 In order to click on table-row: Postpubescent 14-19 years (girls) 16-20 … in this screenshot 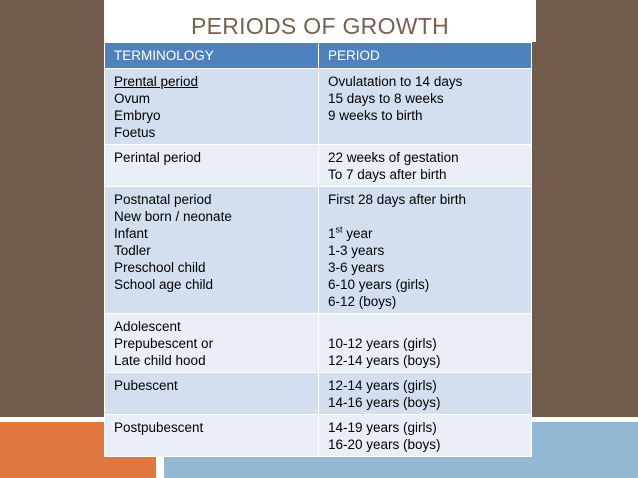, I will do `click(318, 435)`.